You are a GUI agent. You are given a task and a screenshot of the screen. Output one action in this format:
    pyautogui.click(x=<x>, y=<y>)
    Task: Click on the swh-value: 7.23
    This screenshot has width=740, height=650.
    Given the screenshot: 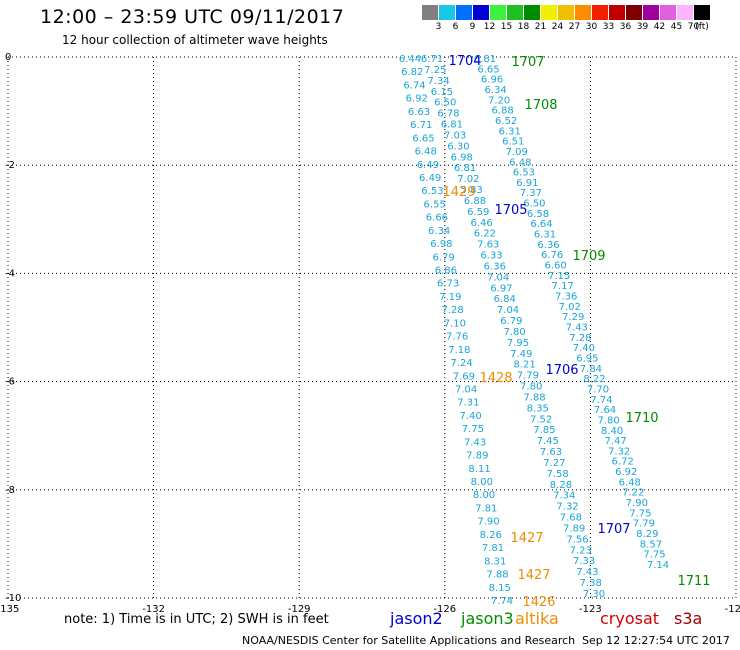 What is the action you would take?
    pyautogui.click(x=581, y=550)
    